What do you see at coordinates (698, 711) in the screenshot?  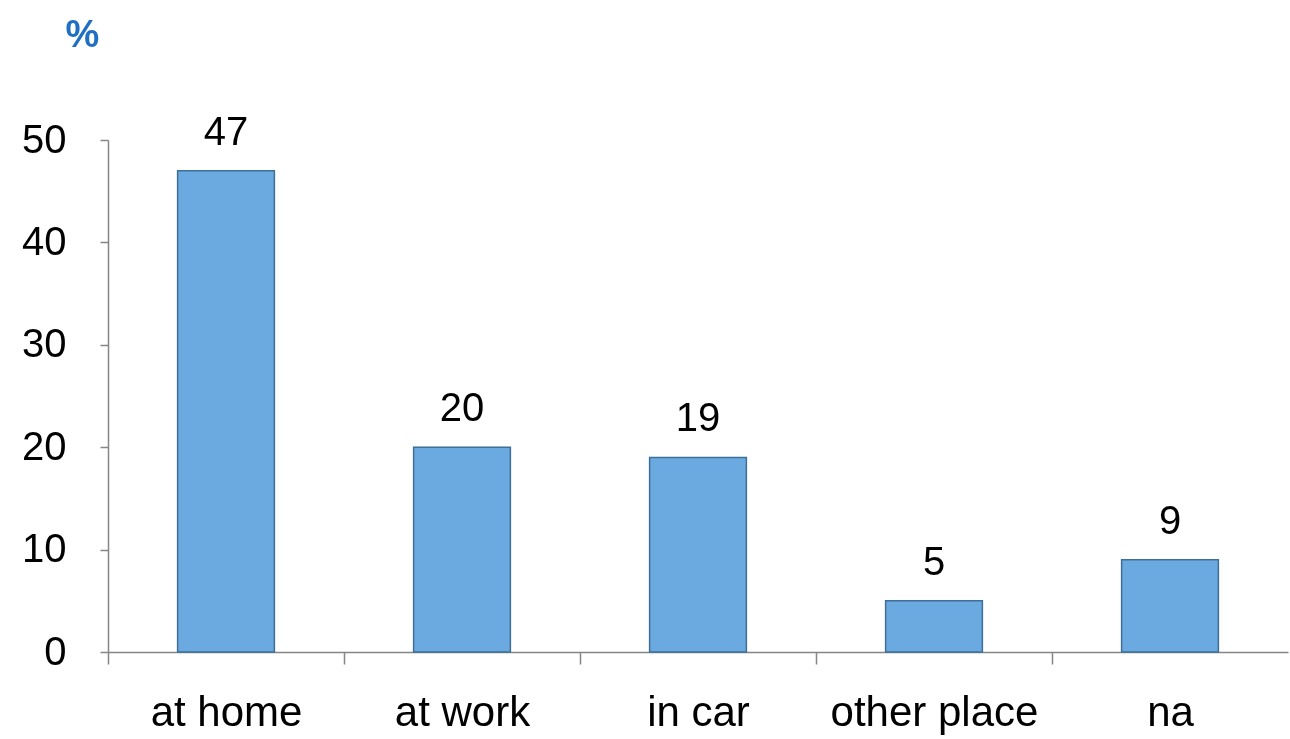 I see `x-tick-label: in car` at bounding box center [698, 711].